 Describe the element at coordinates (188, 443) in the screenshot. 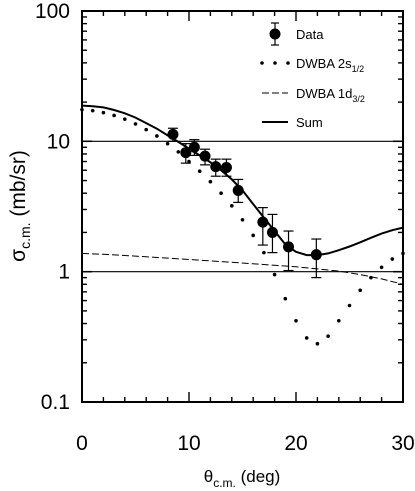

I see `x-tick-label: 10` at that location.